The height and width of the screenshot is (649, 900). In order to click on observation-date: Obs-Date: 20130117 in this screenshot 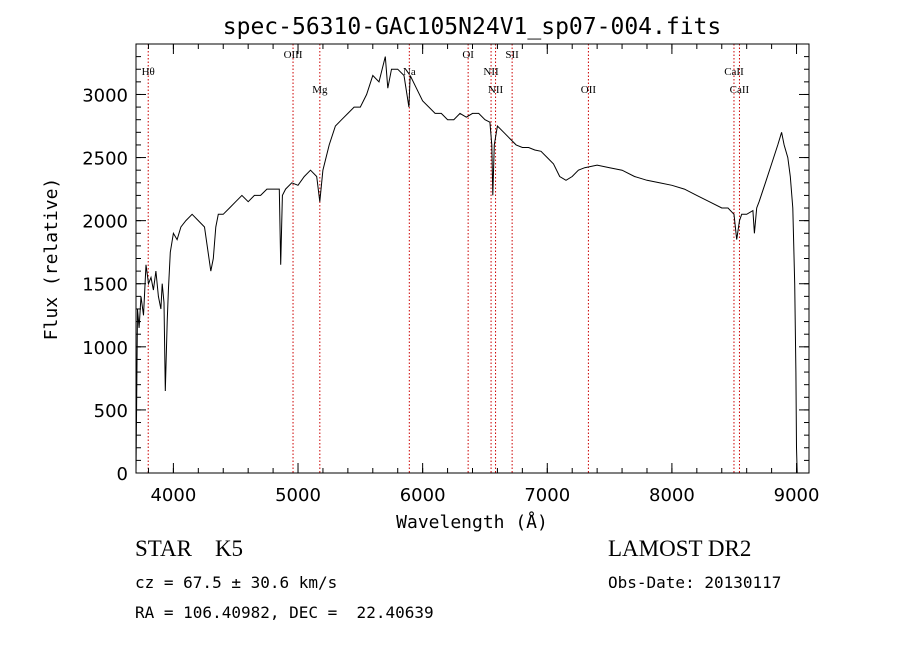, I will do `click(695, 582)`.